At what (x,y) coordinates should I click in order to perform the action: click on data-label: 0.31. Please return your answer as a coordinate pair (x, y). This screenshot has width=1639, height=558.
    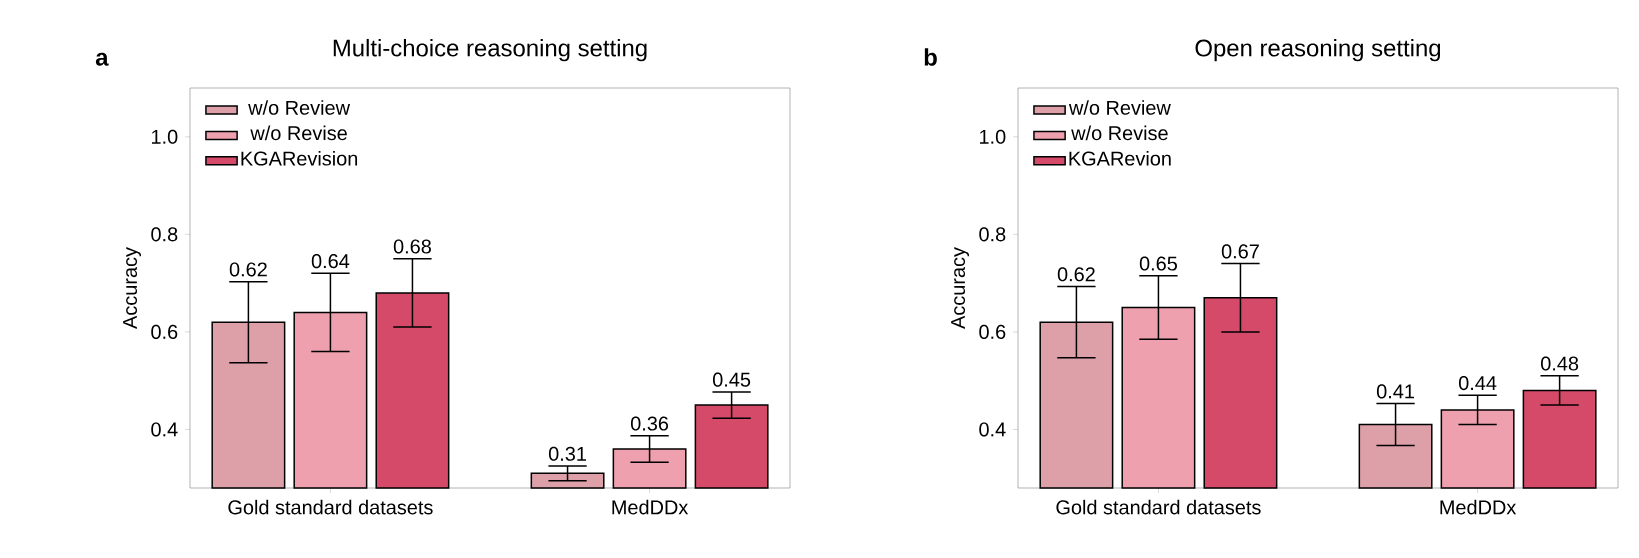
    Looking at the image, I should click on (567, 453).